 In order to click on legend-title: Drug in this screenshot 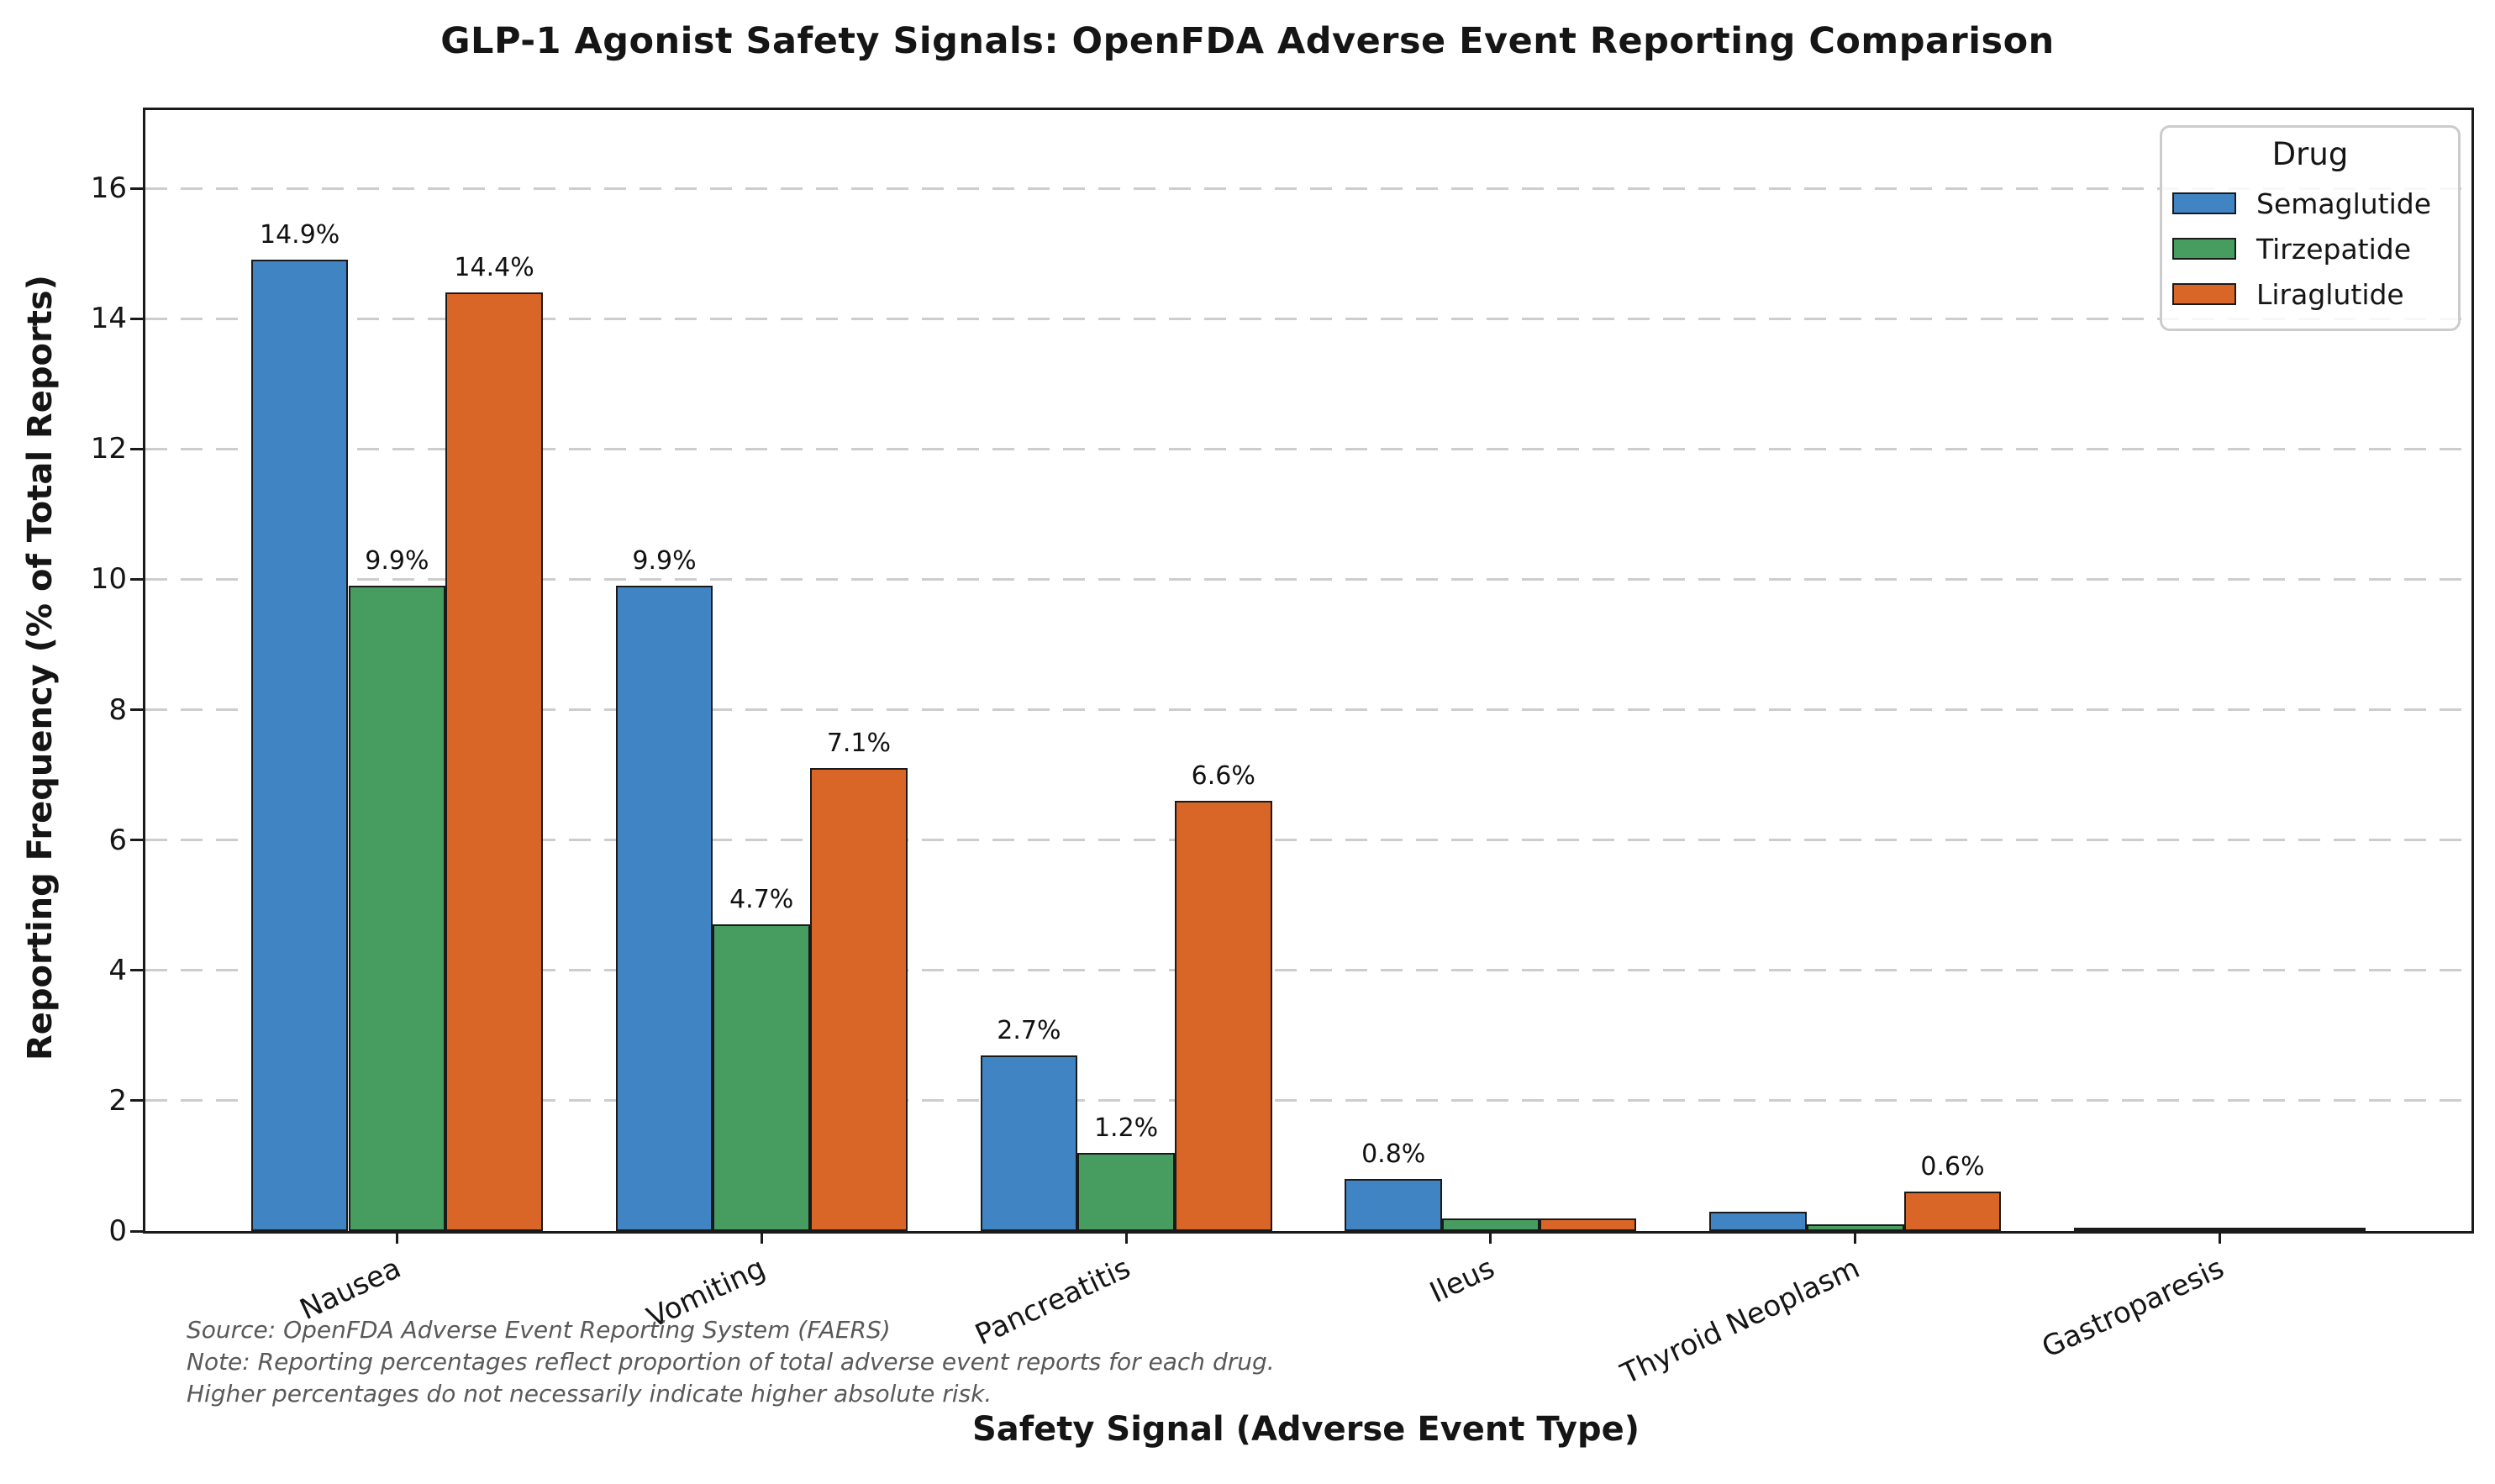, I will do `click(2310, 154)`.